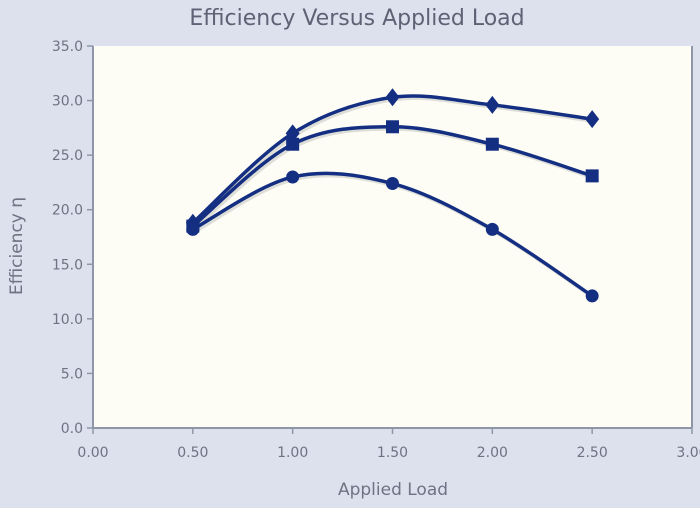  I want to click on y-axis-label: Efficiency η, so click(17, 246).